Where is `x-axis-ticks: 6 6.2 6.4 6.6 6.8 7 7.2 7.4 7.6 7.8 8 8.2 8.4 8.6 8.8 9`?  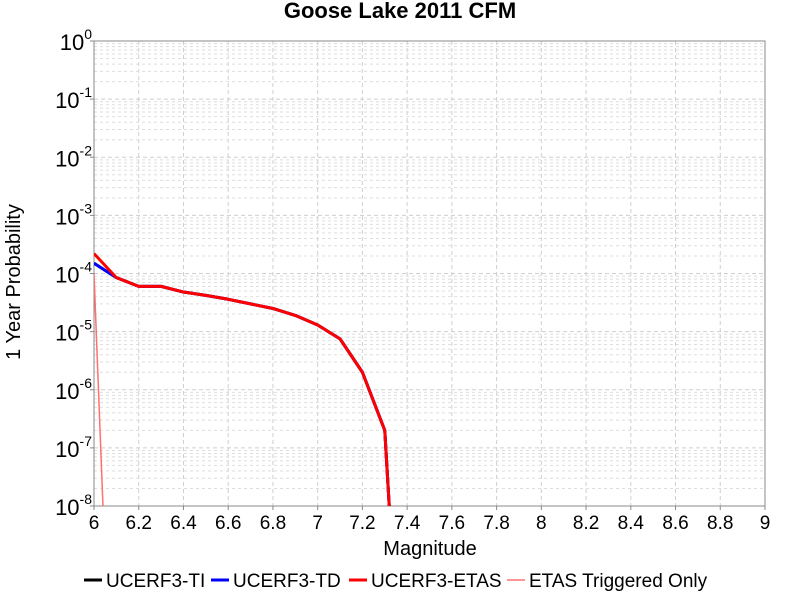 x-axis-ticks: 6 6.2 6.4 6.6 6.8 7 7.2 7.4 7.6 7.8 8 8.2 8.4 8.6 8.8 9 is located at coordinates (430, 520).